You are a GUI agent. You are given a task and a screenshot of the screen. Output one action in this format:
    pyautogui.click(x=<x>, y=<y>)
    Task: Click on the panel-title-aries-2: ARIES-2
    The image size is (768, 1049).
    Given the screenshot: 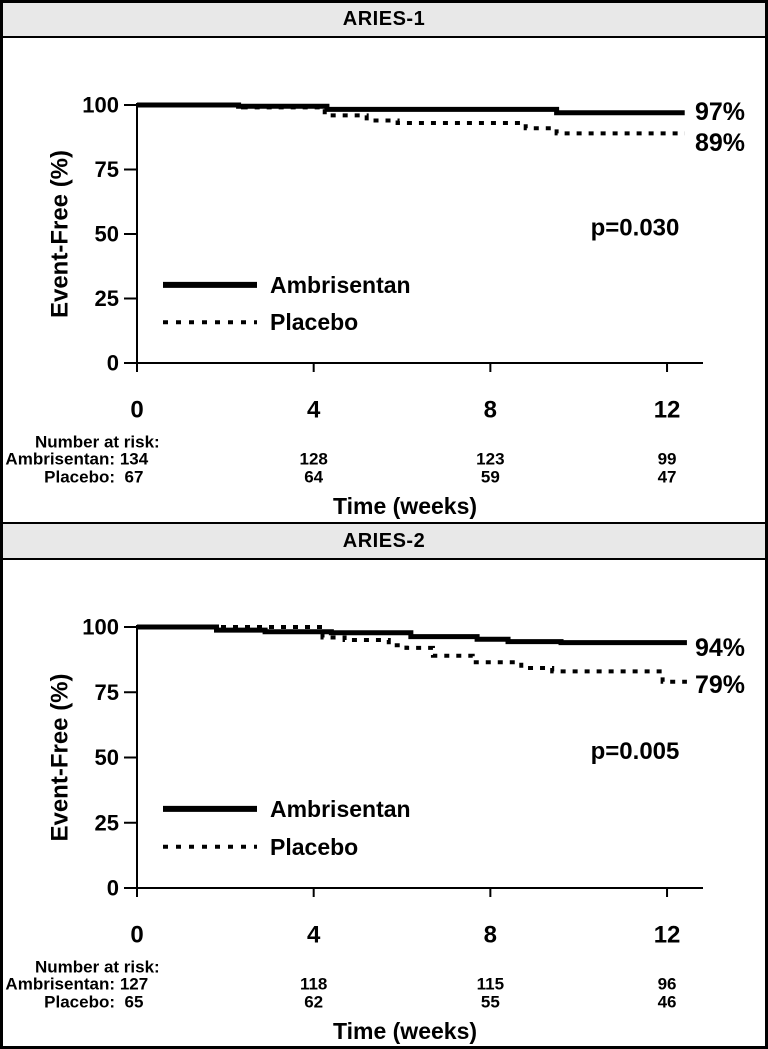 What is the action you would take?
    pyautogui.click(x=384, y=541)
    